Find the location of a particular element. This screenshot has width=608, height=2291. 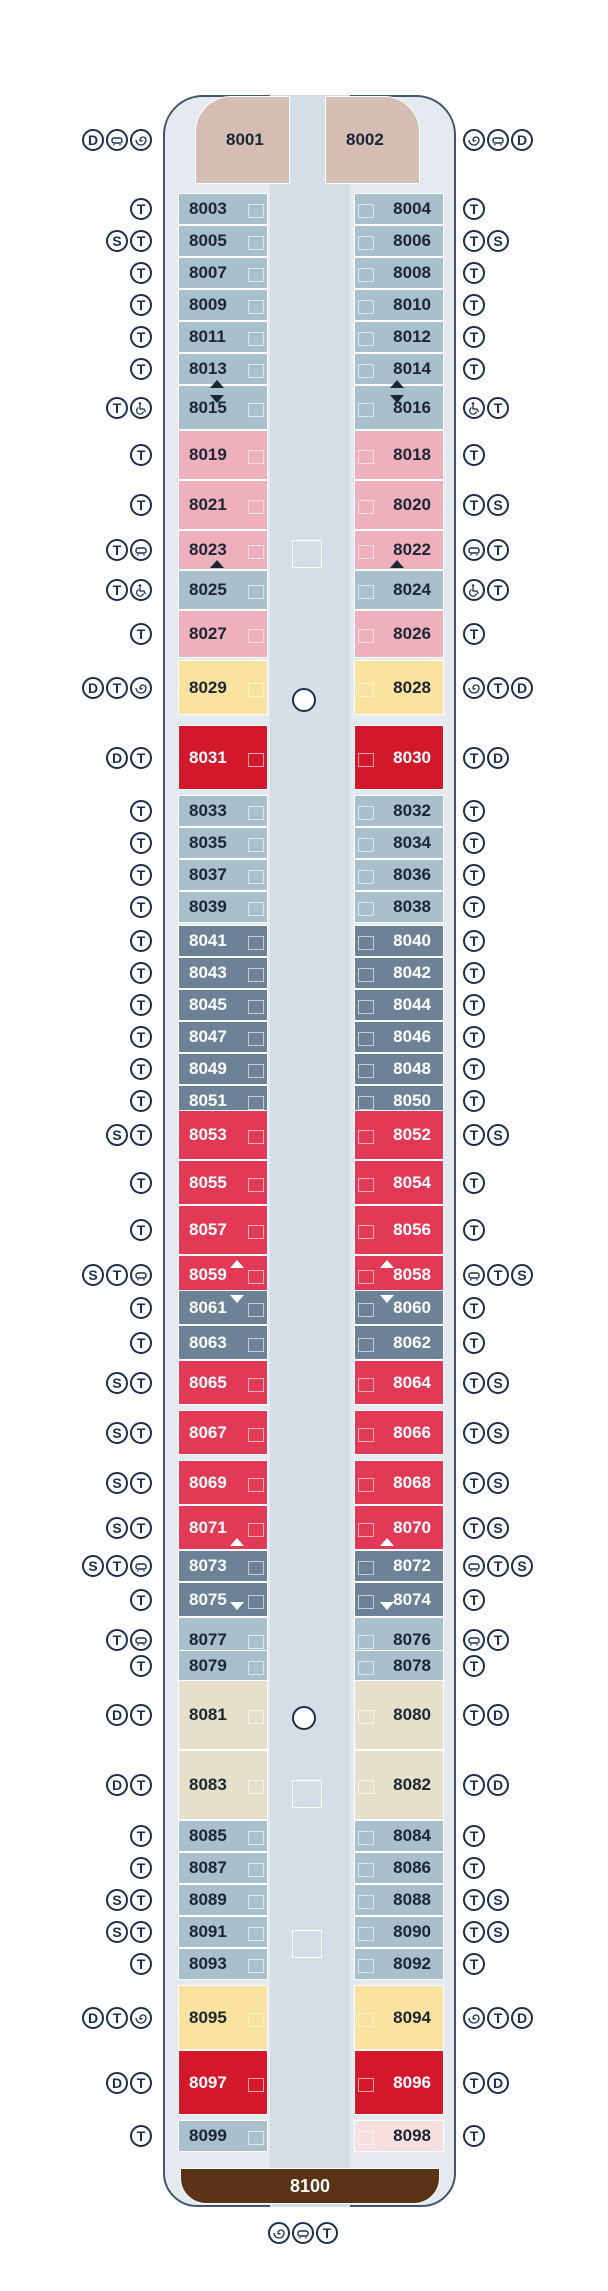

cabin-8075: 8075 is located at coordinates (223, 1599).